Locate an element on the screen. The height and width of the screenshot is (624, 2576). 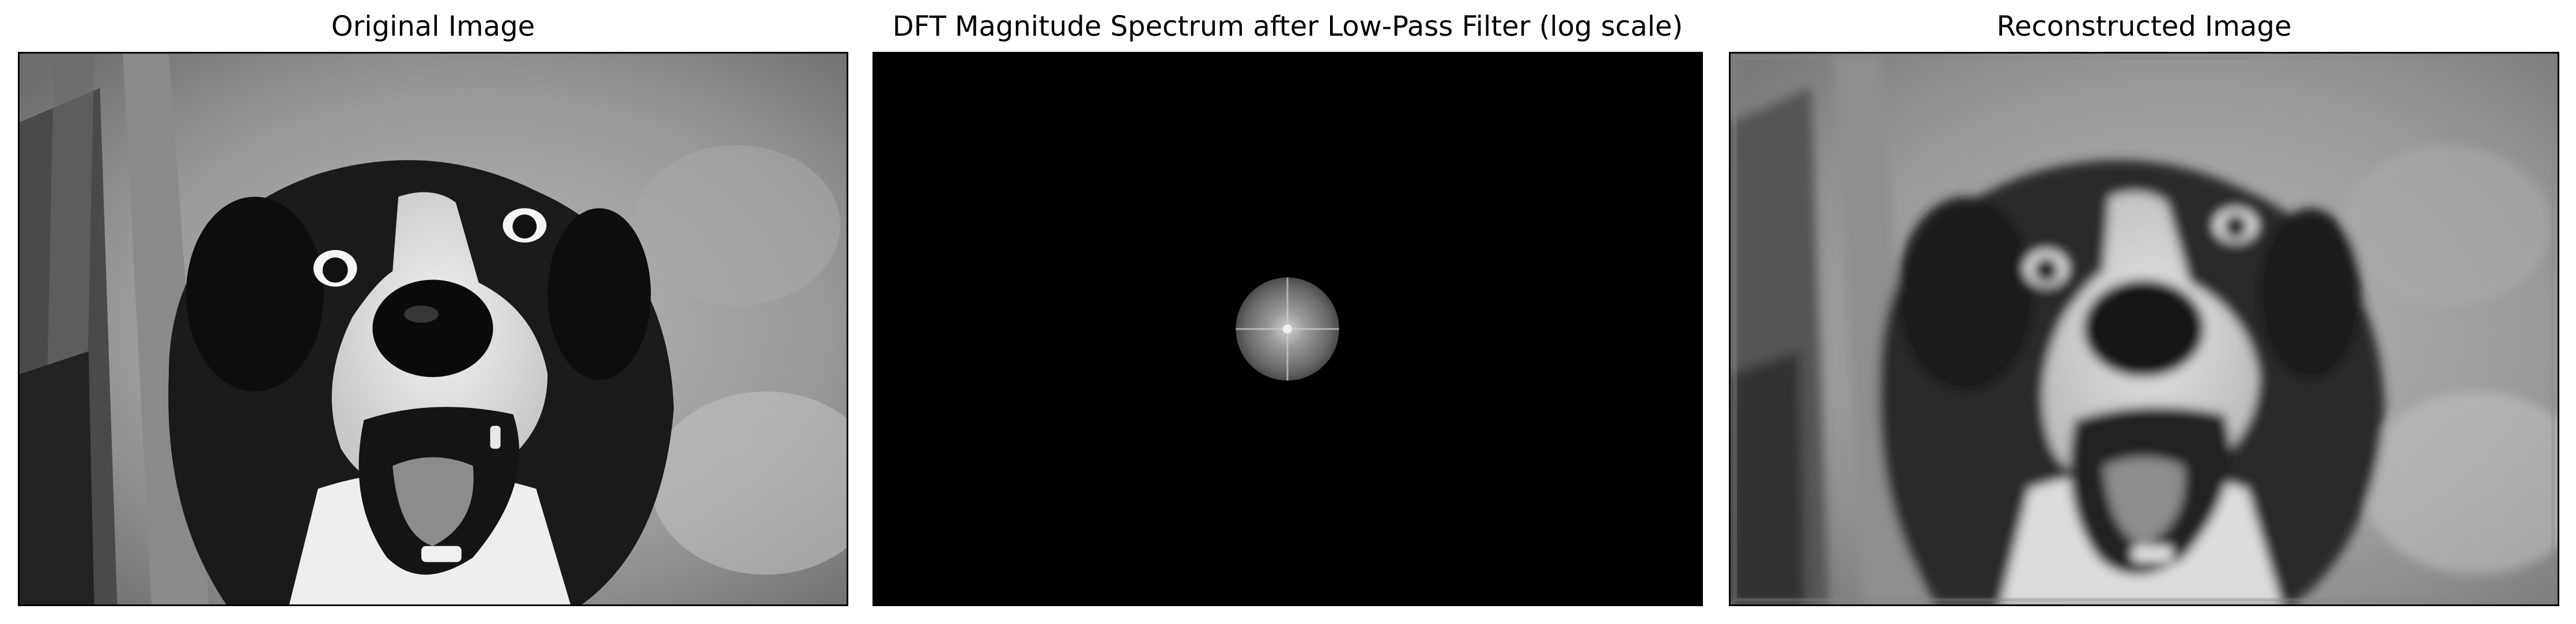
panel-title-original: Original Image is located at coordinates (433, 26).